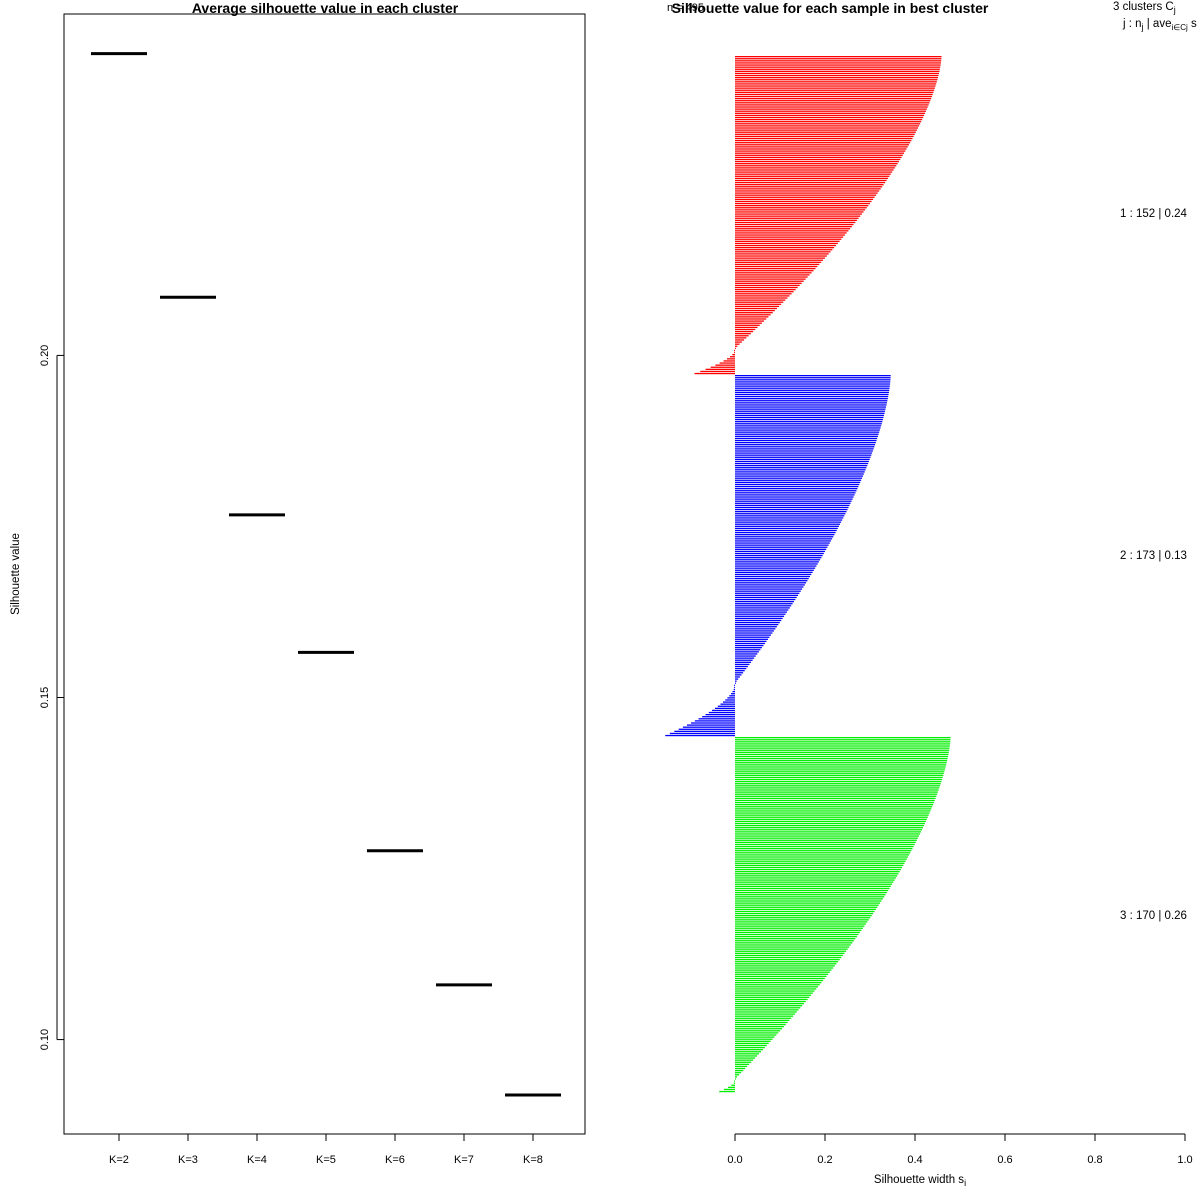  What do you see at coordinates (685, 8) in the screenshot?
I see `sample-count-label: n = 495` at bounding box center [685, 8].